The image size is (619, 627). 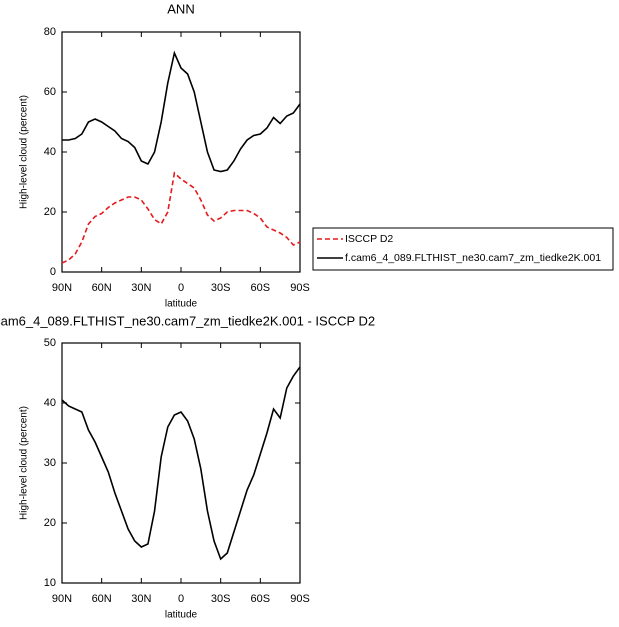 What do you see at coordinates (180, 8) in the screenshot?
I see `chart-title: ANN` at bounding box center [180, 8].